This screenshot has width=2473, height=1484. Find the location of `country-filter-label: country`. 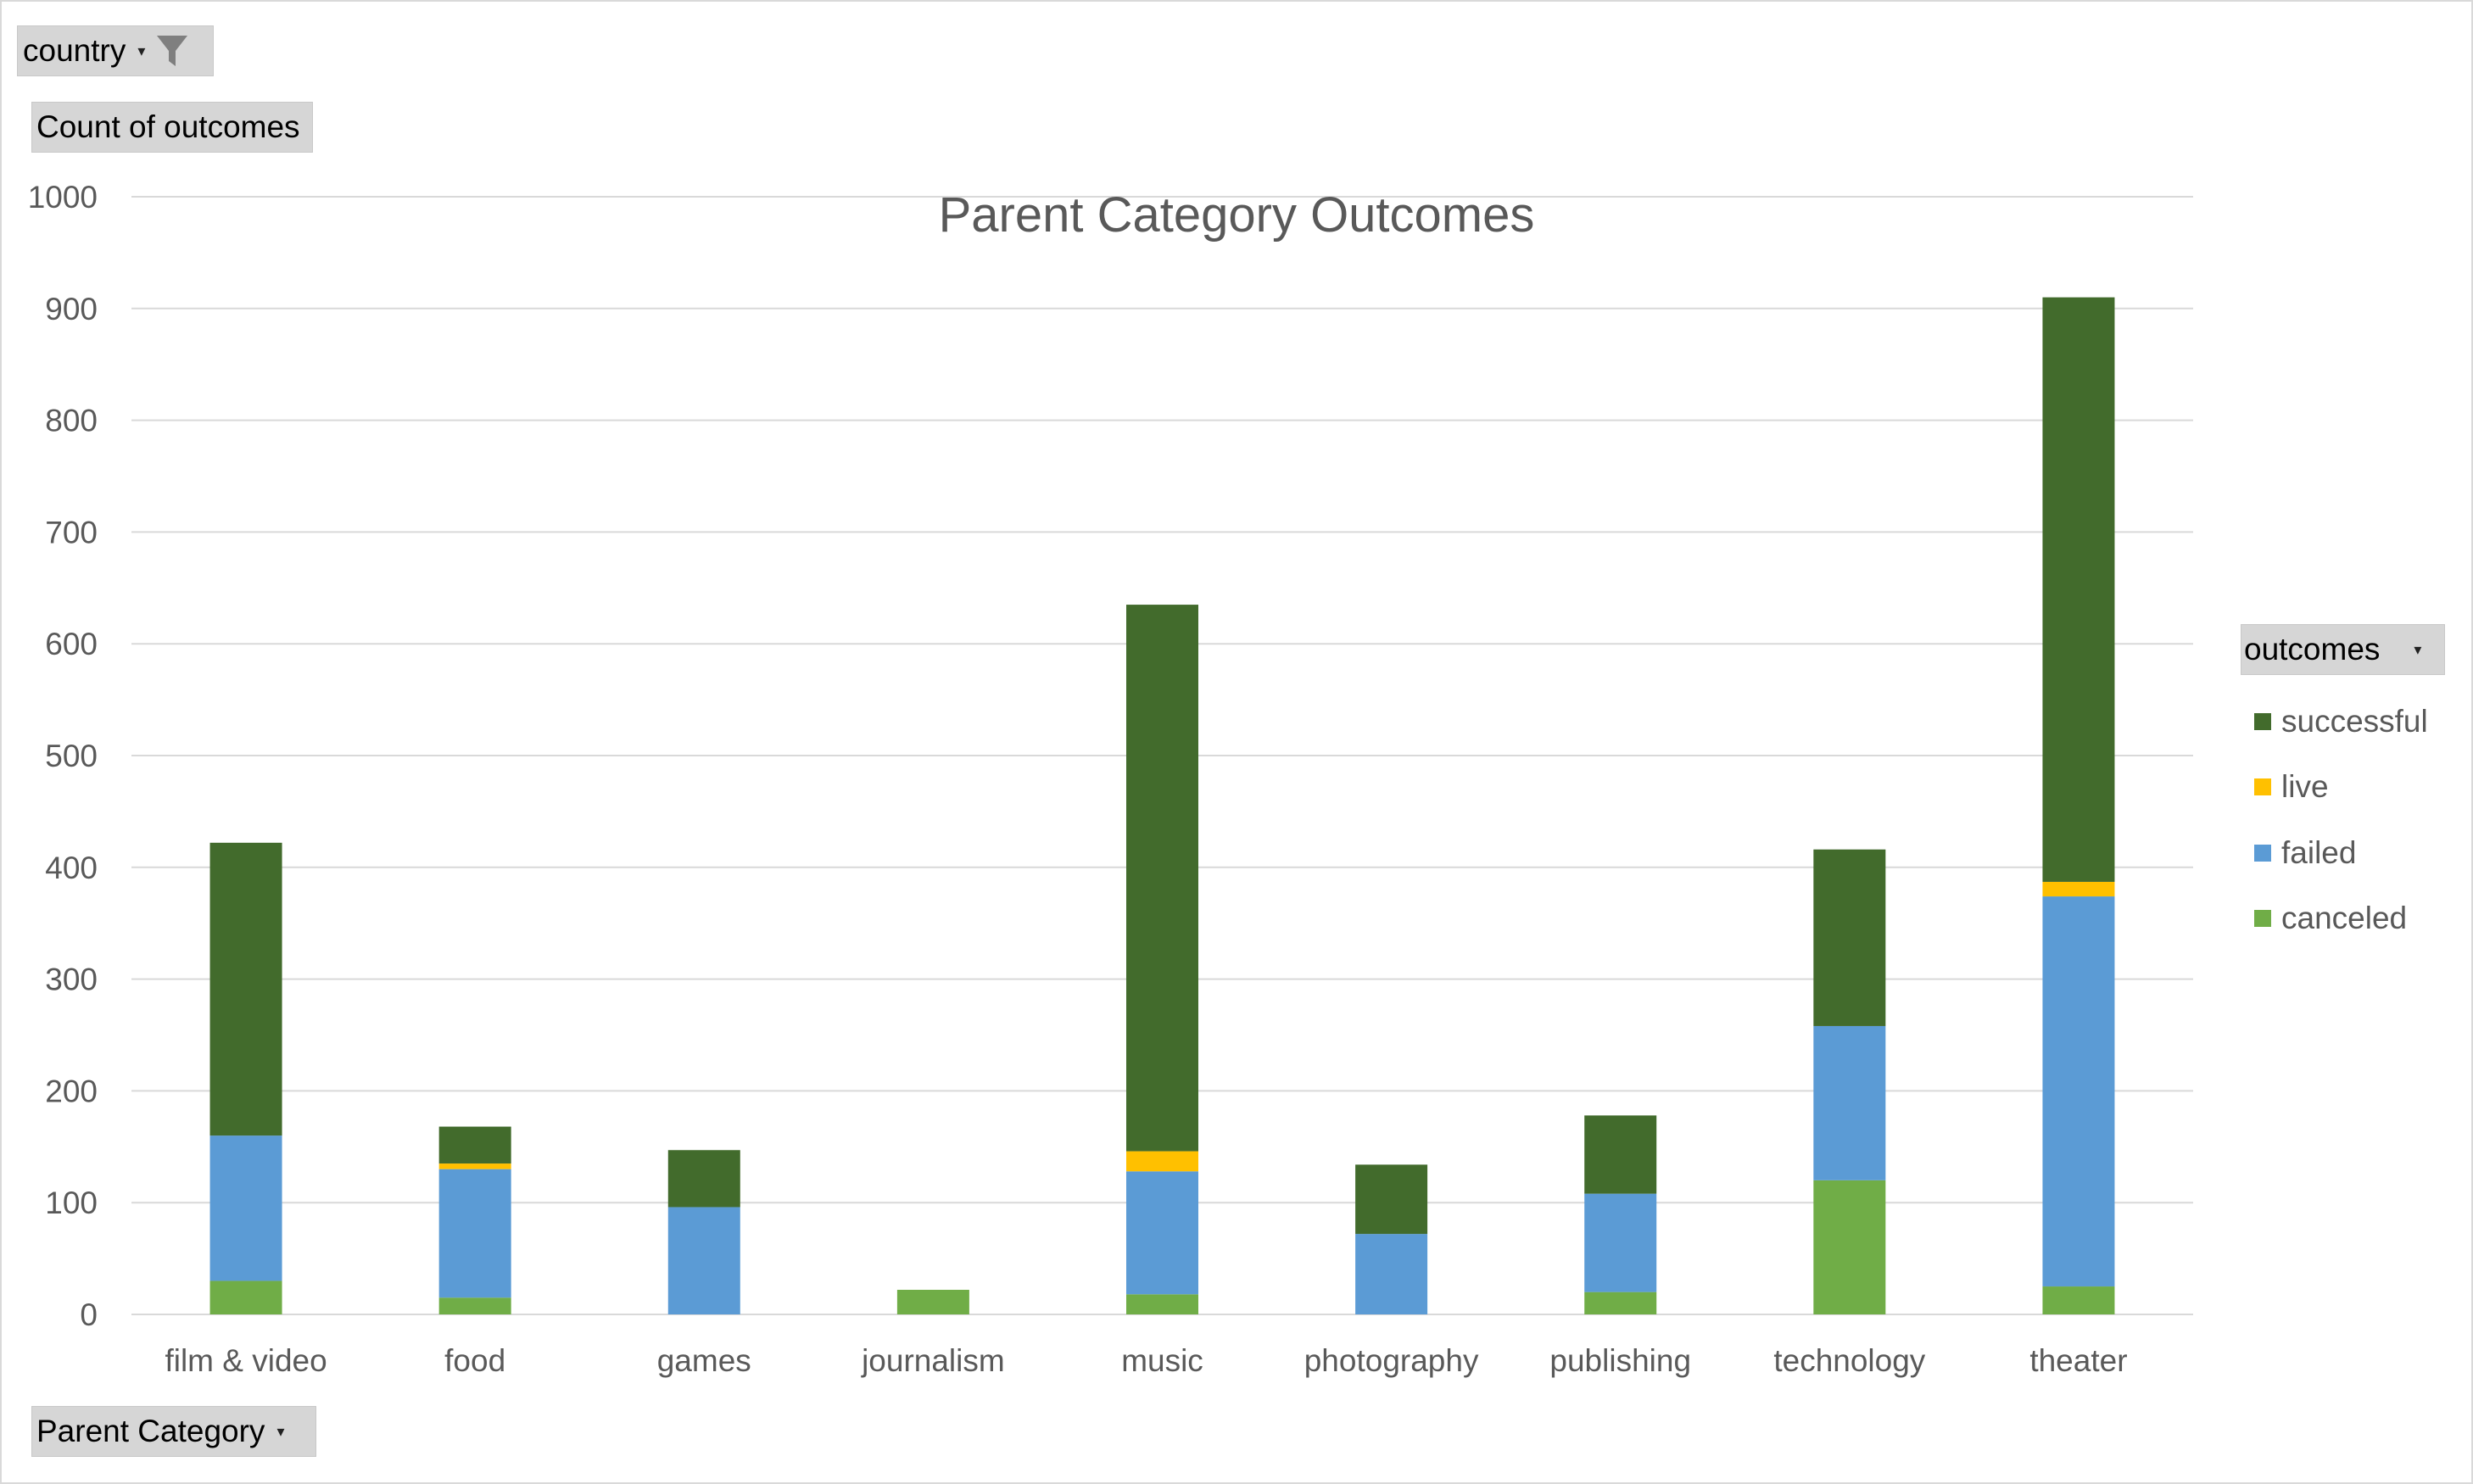

country-filter-label: country is located at coordinates (74, 50).